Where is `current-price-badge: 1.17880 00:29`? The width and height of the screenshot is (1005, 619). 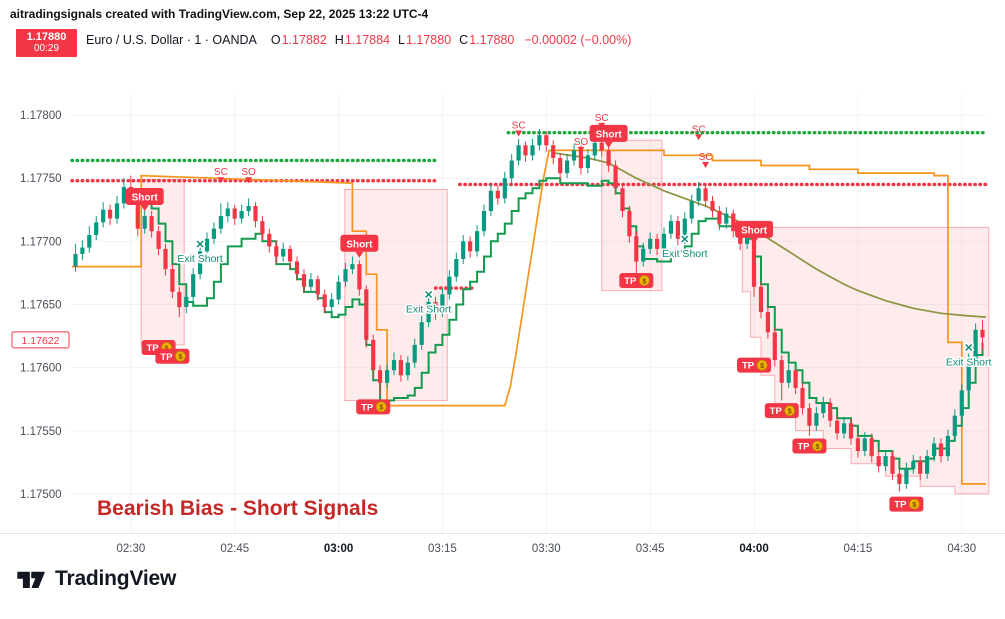 current-price-badge: 1.17880 00:29 is located at coordinates (46, 43).